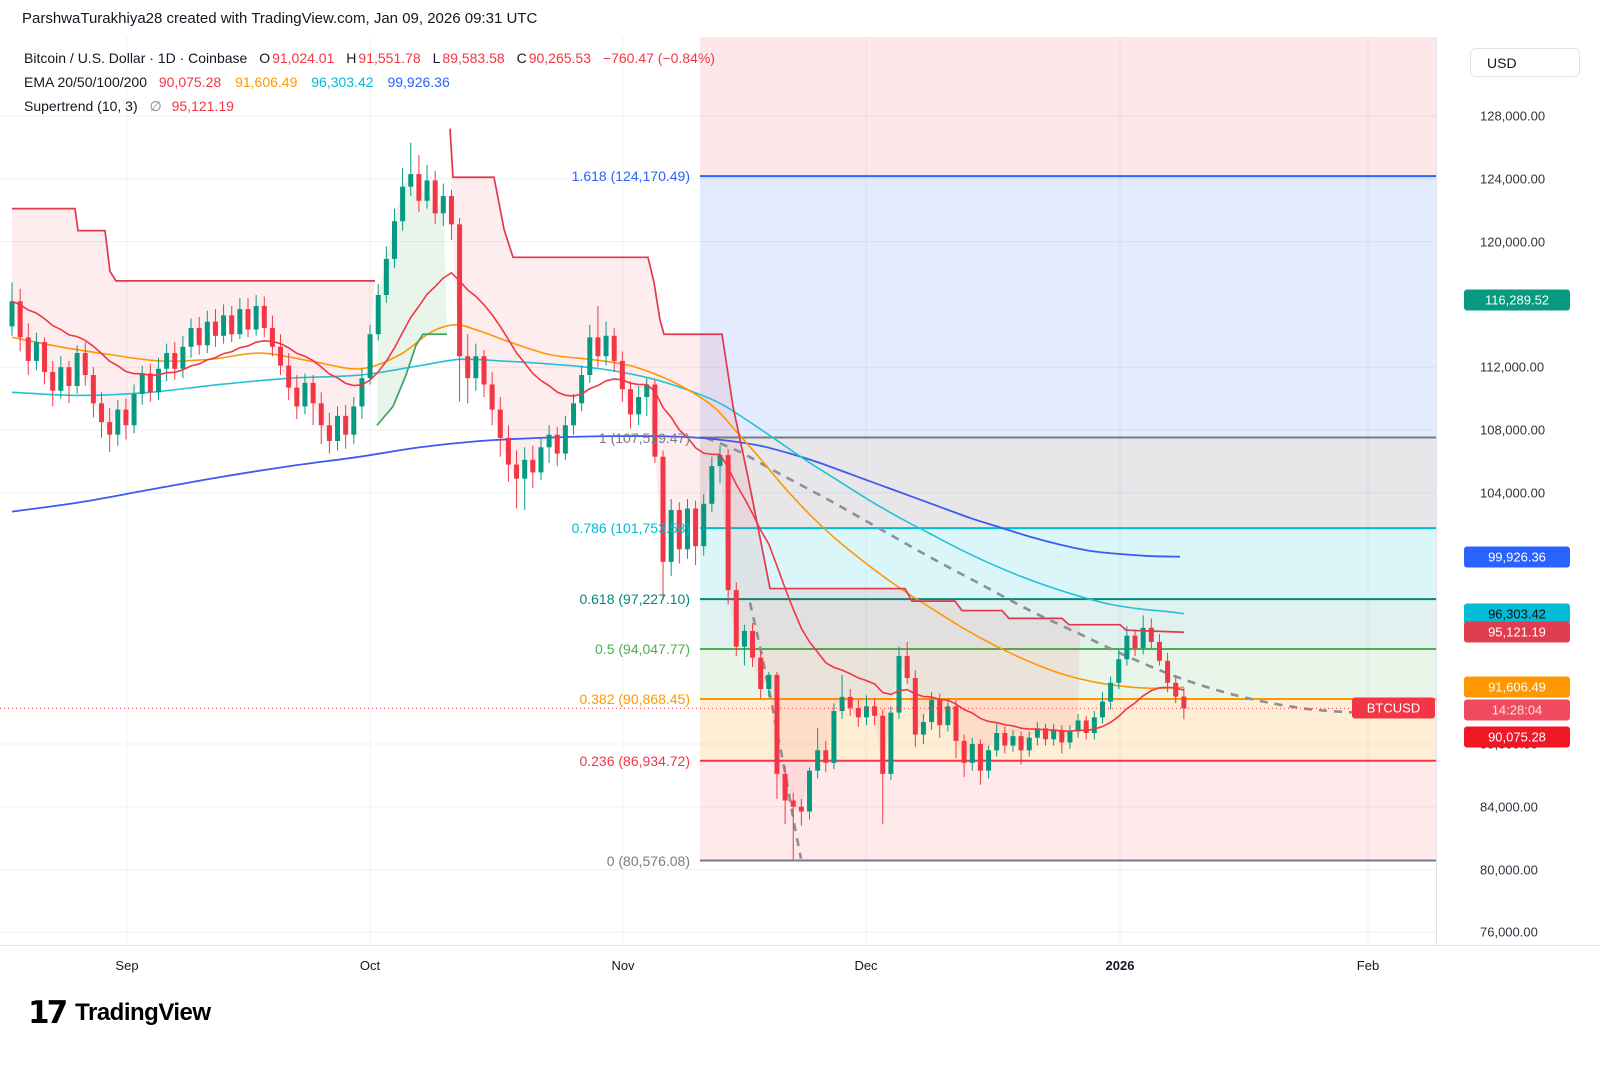 This screenshot has height=1071, width=1600. Describe the element at coordinates (436, 58) in the screenshot. I see `low-label: L` at that location.